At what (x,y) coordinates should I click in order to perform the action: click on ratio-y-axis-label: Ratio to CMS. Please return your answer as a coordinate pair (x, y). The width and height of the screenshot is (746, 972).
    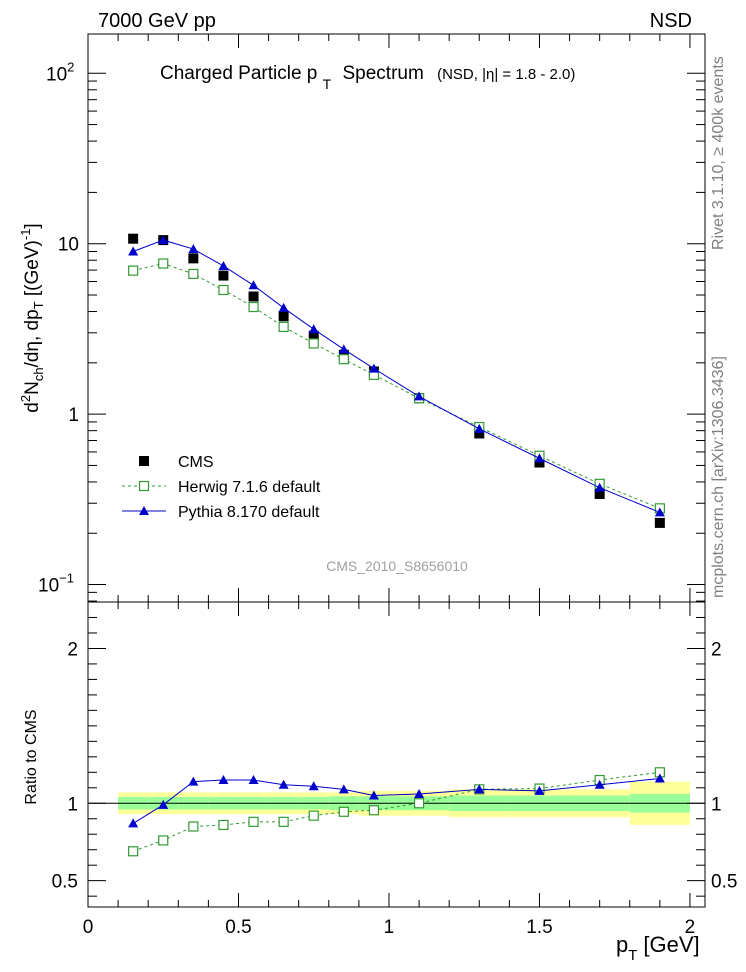
    Looking at the image, I should click on (31, 756).